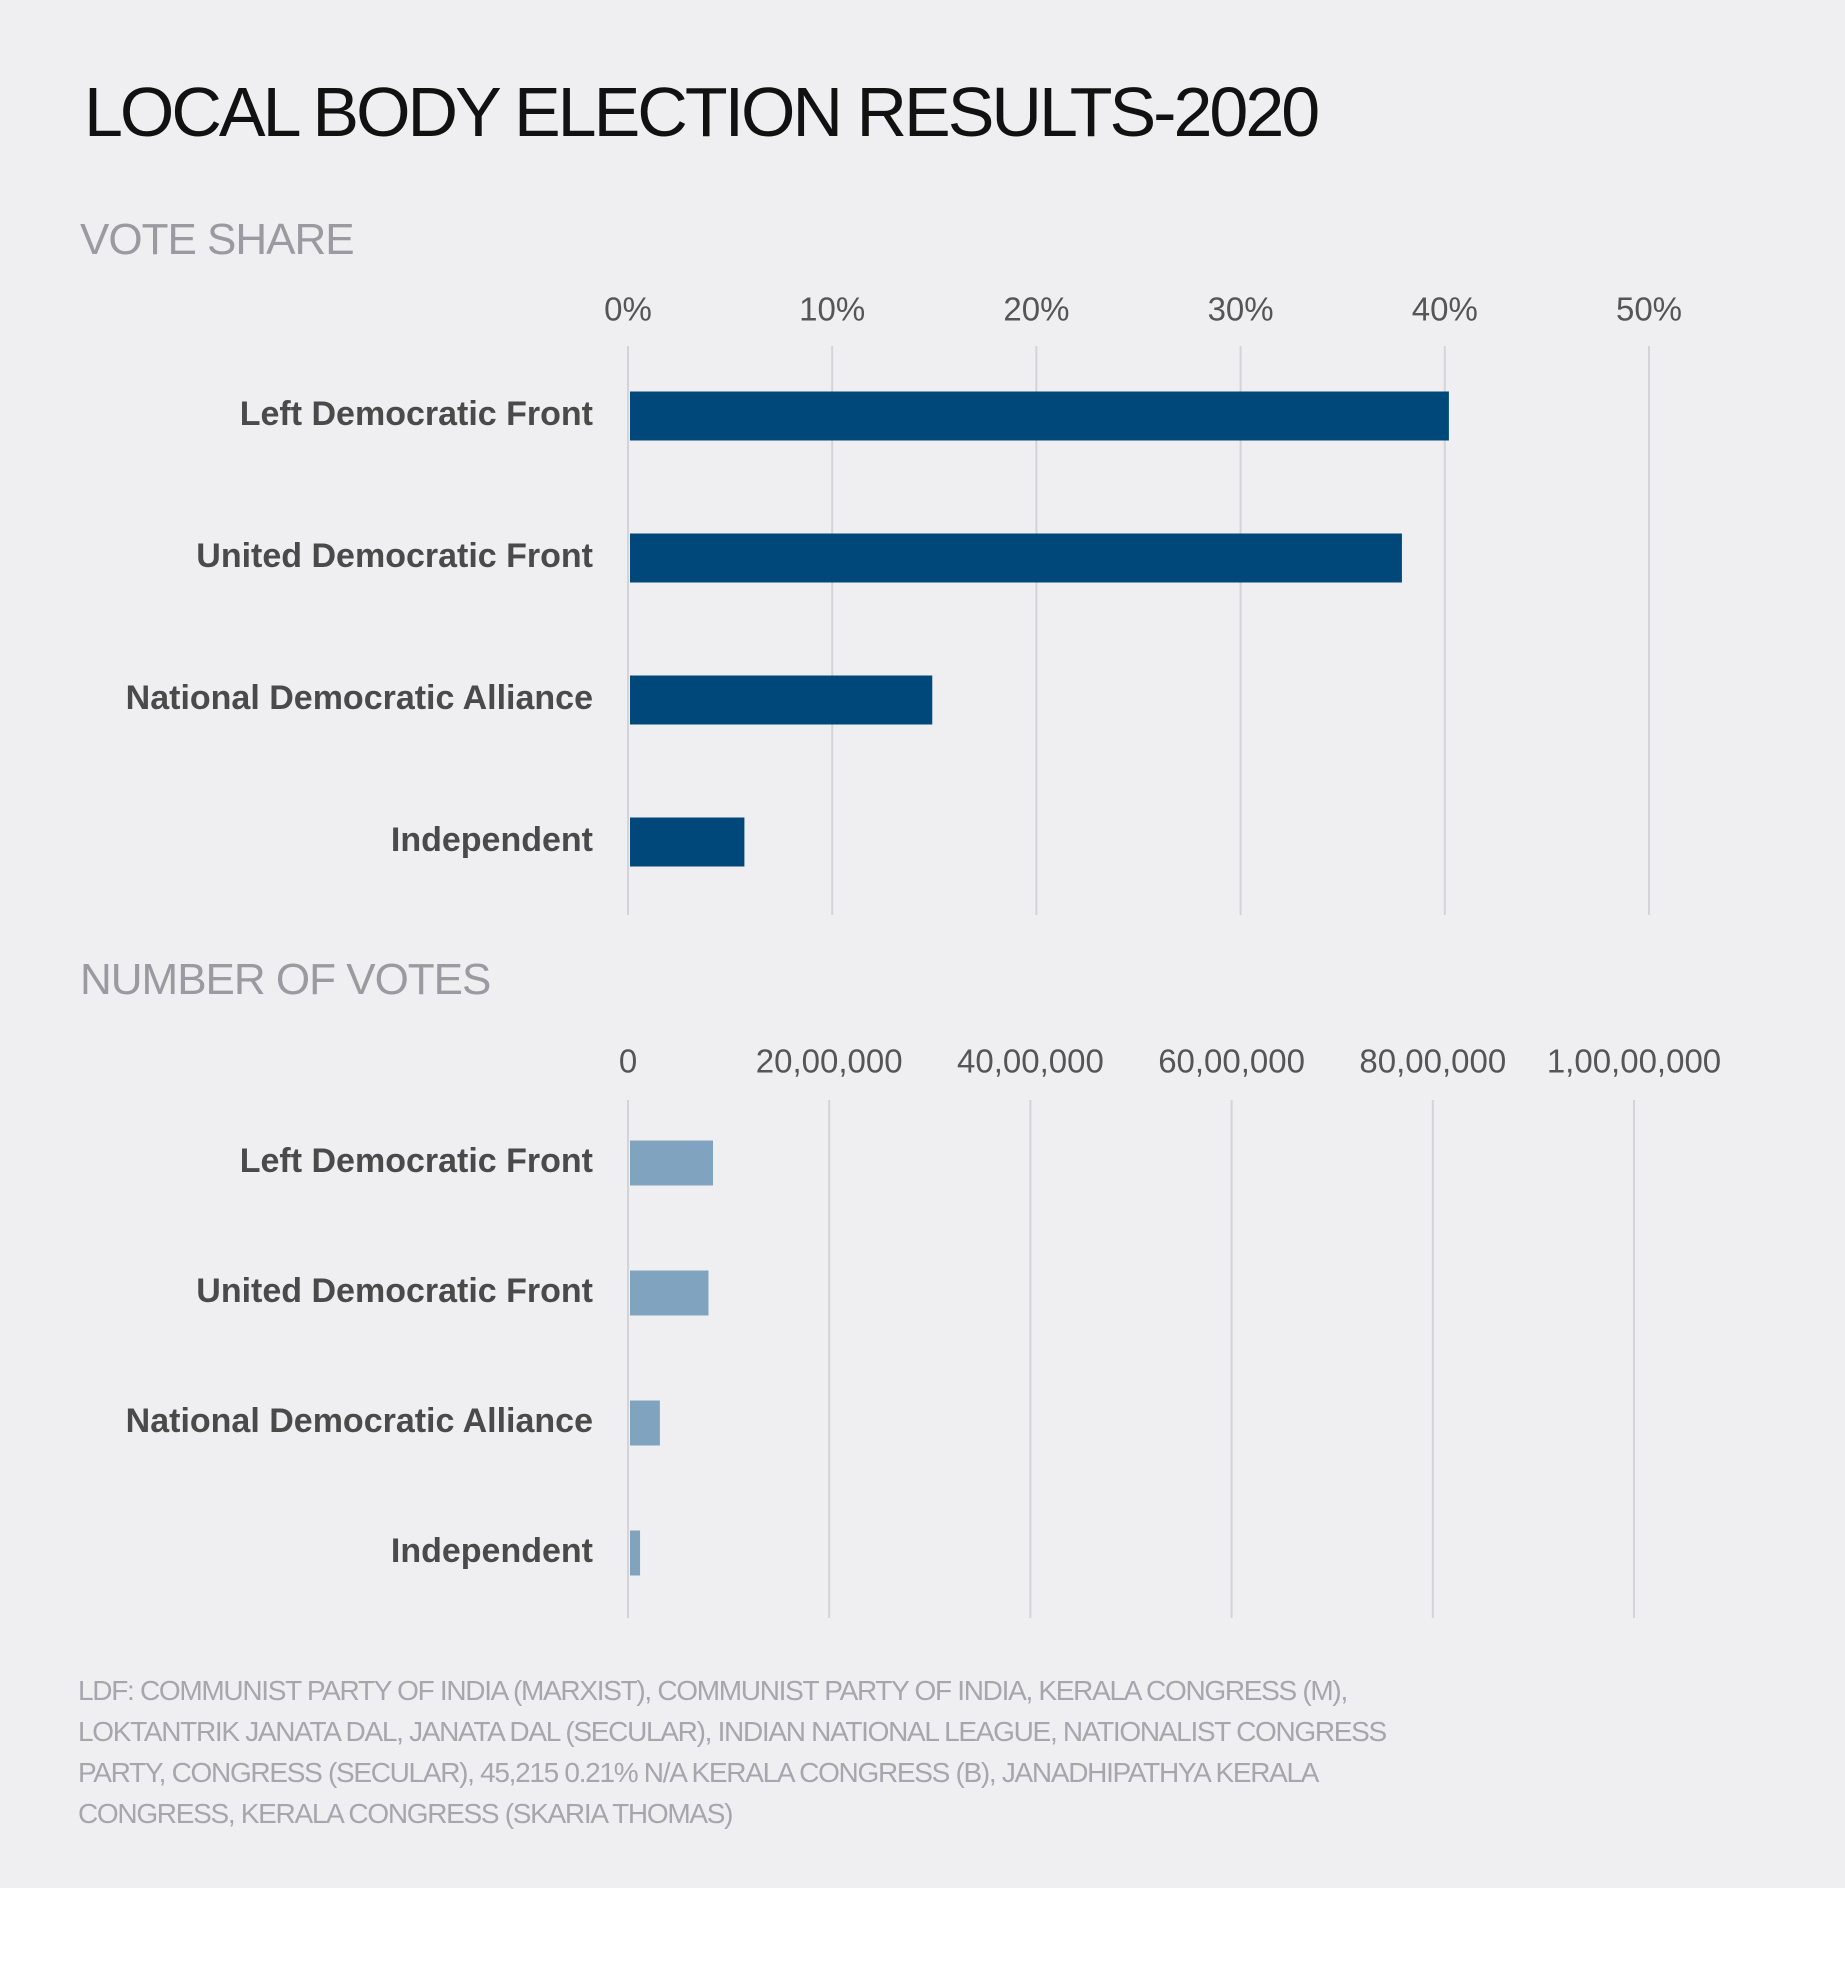 This screenshot has width=1845, height=1969. I want to click on vote-share-category-label: United Democratic Front, so click(394, 556).